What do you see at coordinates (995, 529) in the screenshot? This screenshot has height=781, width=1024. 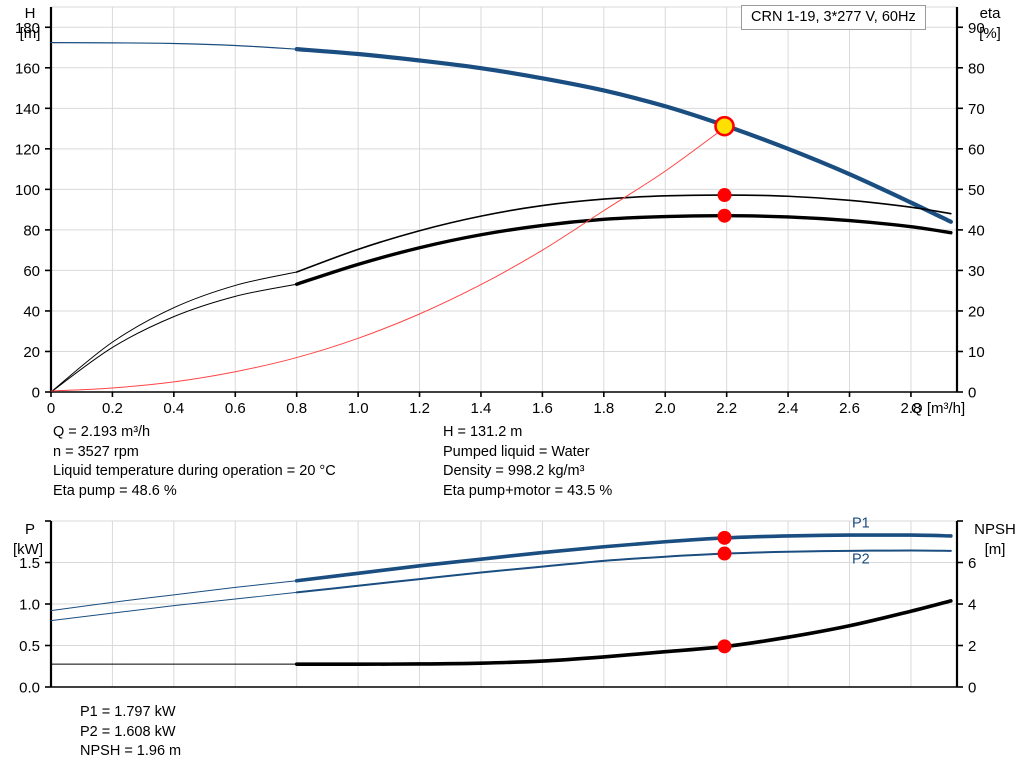 I see `npsh-axis-label: NPSH` at bounding box center [995, 529].